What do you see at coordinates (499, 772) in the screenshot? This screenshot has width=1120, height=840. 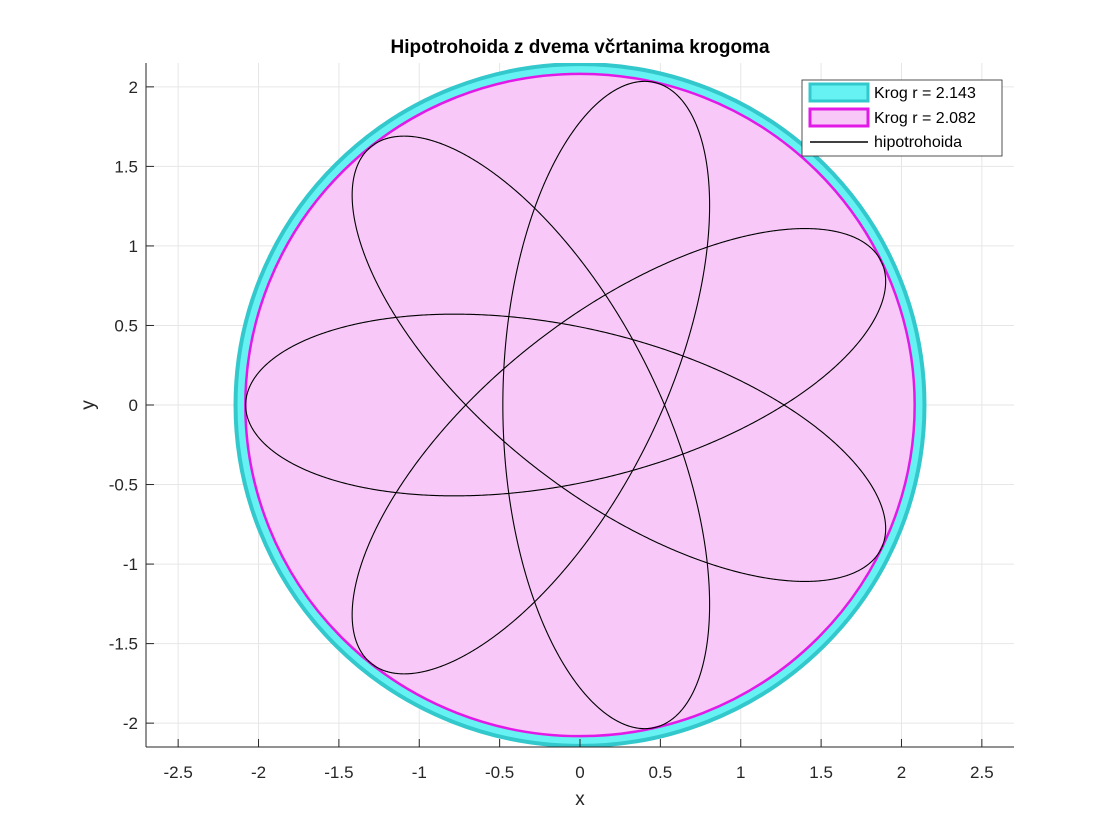 I see `x-tick-label: -0.5` at bounding box center [499, 772].